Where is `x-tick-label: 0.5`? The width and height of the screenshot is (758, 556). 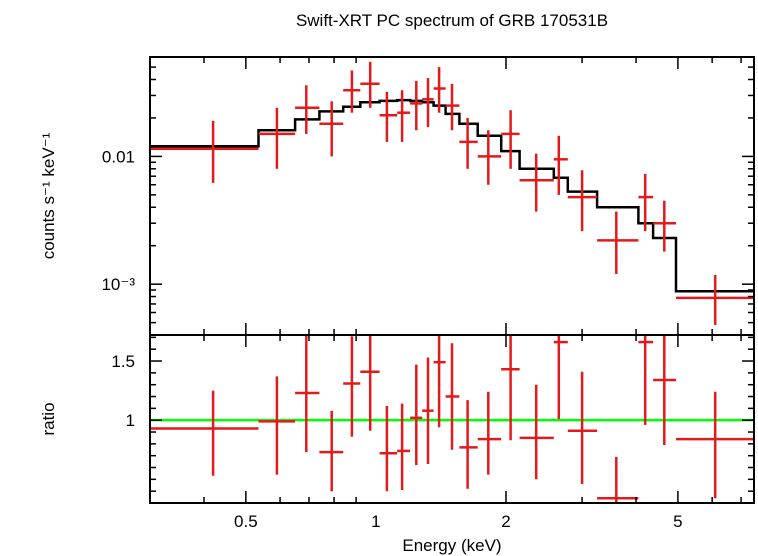 x-tick-label: 0.5 is located at coordinates (246, 521).